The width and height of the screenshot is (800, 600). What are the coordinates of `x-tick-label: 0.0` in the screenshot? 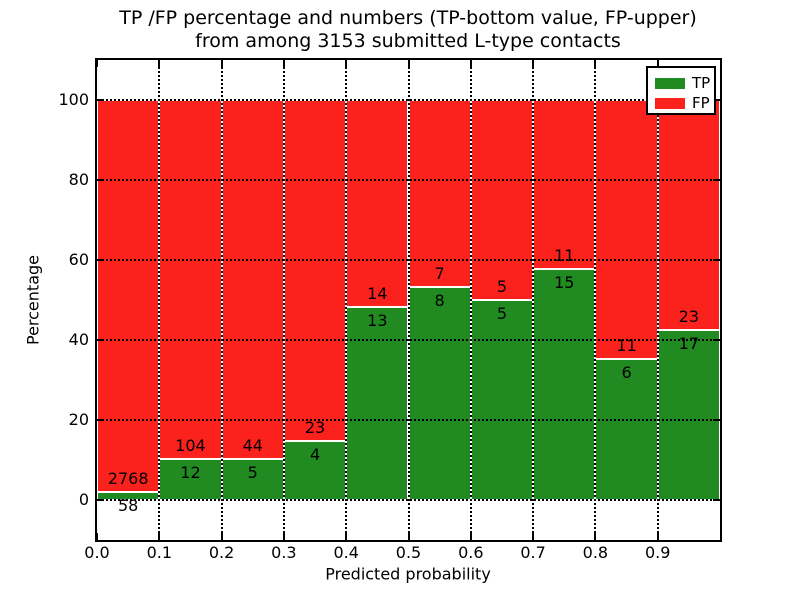 It's located at (97, 552).